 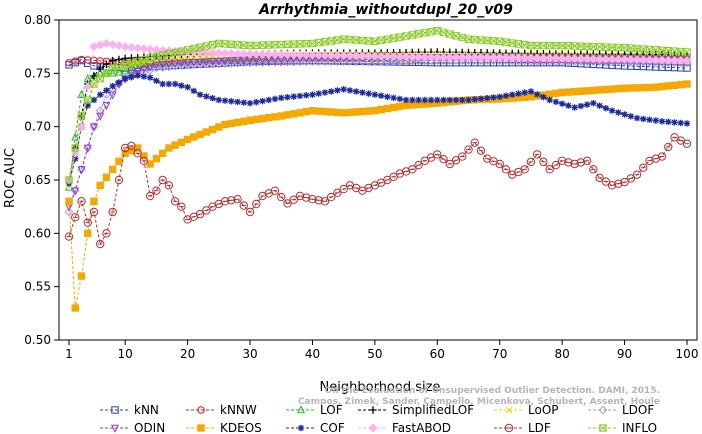 I want to click on x-tick-label: 60, so click(x=437, y=354).